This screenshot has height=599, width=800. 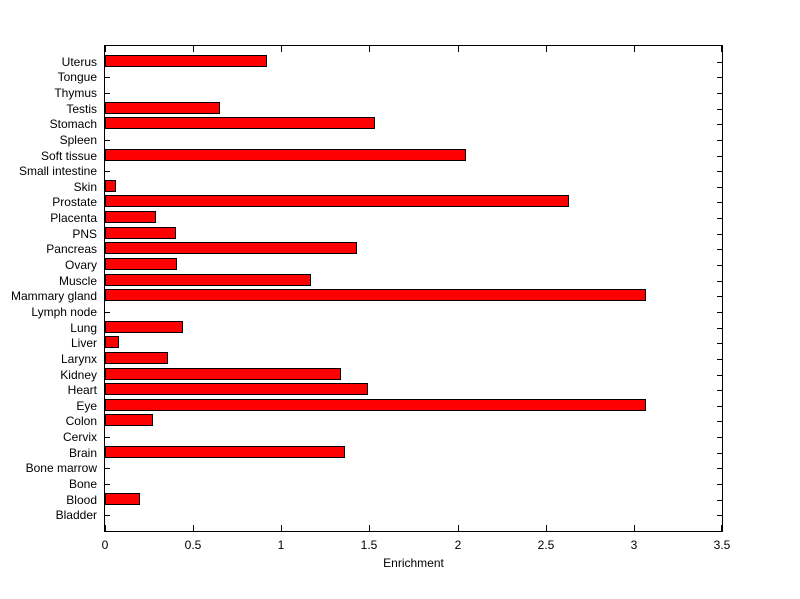 What do you see at coordinates (85, 187) in the screenshot?
I see `y-tick-label: Skin` at bounding box center [85, 187].